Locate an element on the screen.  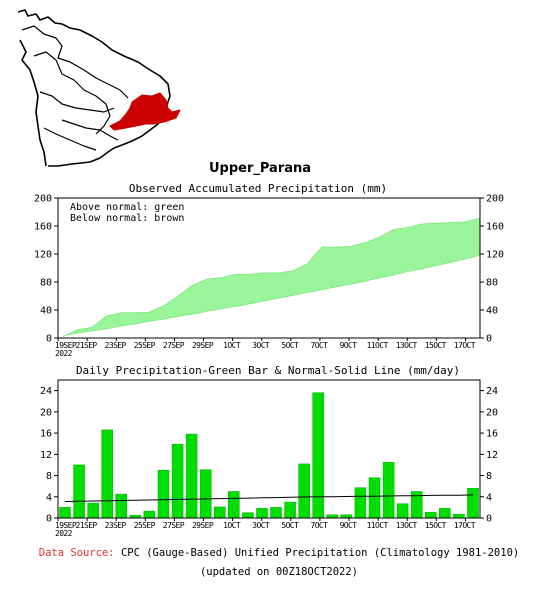
daily-bar-22SEP is located at coordinates (107, 474).